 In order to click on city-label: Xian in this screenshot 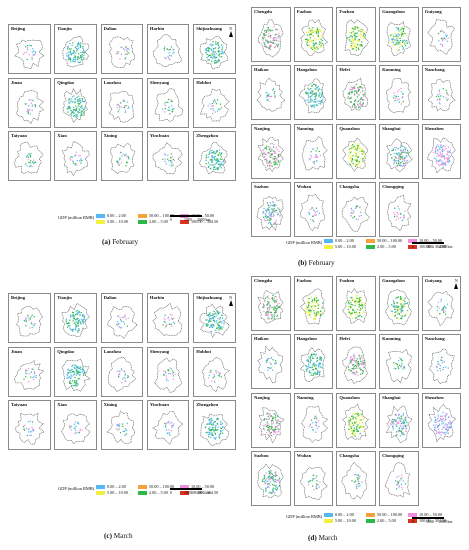, I will do `click(62, 135)`.